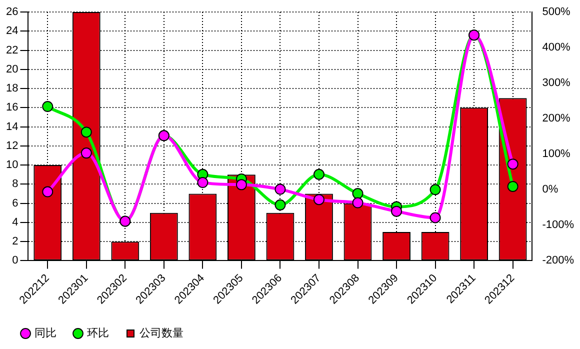 The width and height of the screenshot is (580, 349). What do you see at coordinates (12, 146) in the screenshot?
I see `y-tick-label: 12` at bounding box center [12, 146].